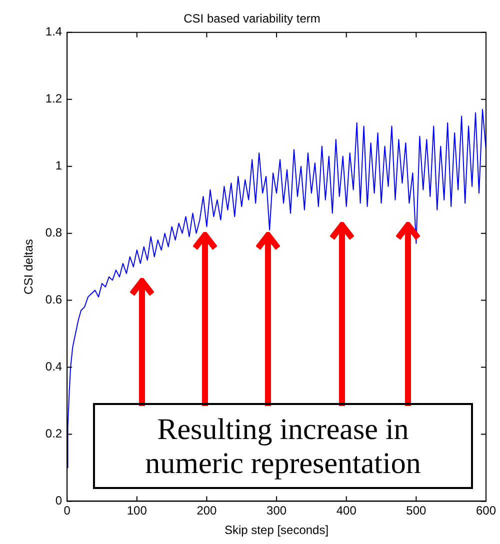  I want to click on y-tick-label: 1, so click(58, 165).